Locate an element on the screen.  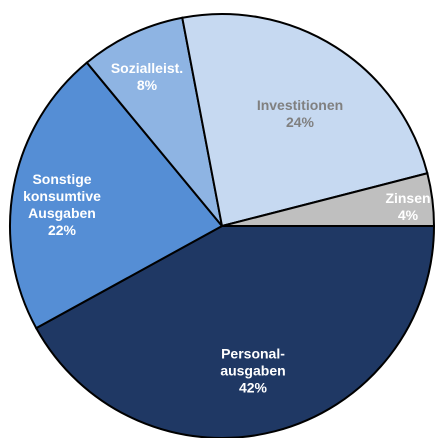
slice-value-label: 42% is located at coordinates (253, 388).